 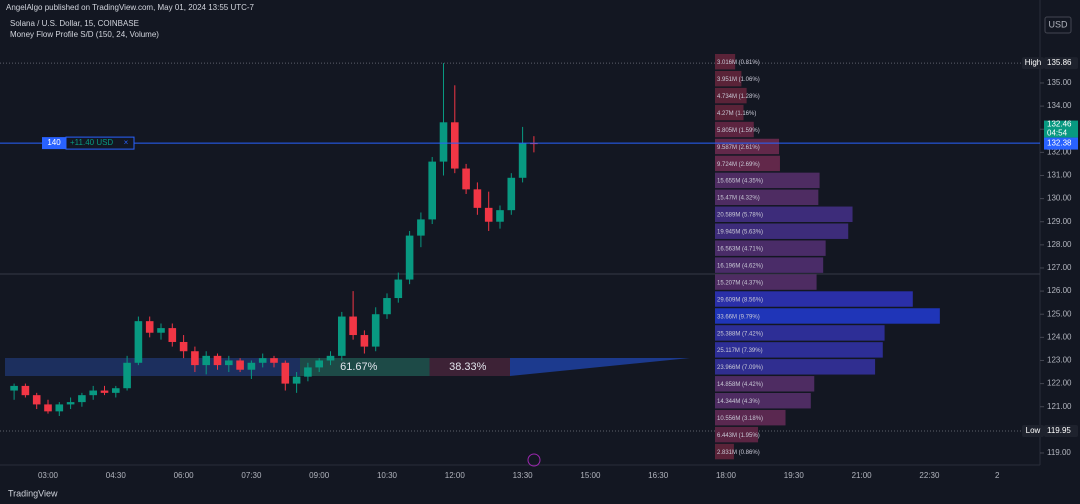 What do you see at coordinates (1059, 267) in the screenshot?
I see `y-tick-label: 127.00` at bounding box center [1059, 267].